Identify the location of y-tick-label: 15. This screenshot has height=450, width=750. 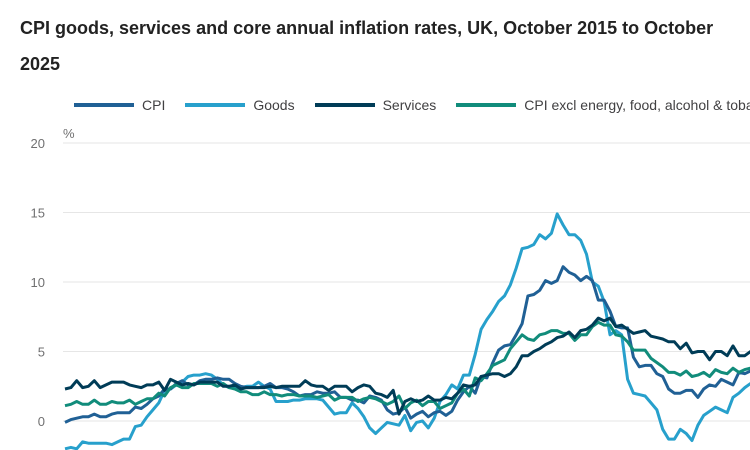
(38, 213).